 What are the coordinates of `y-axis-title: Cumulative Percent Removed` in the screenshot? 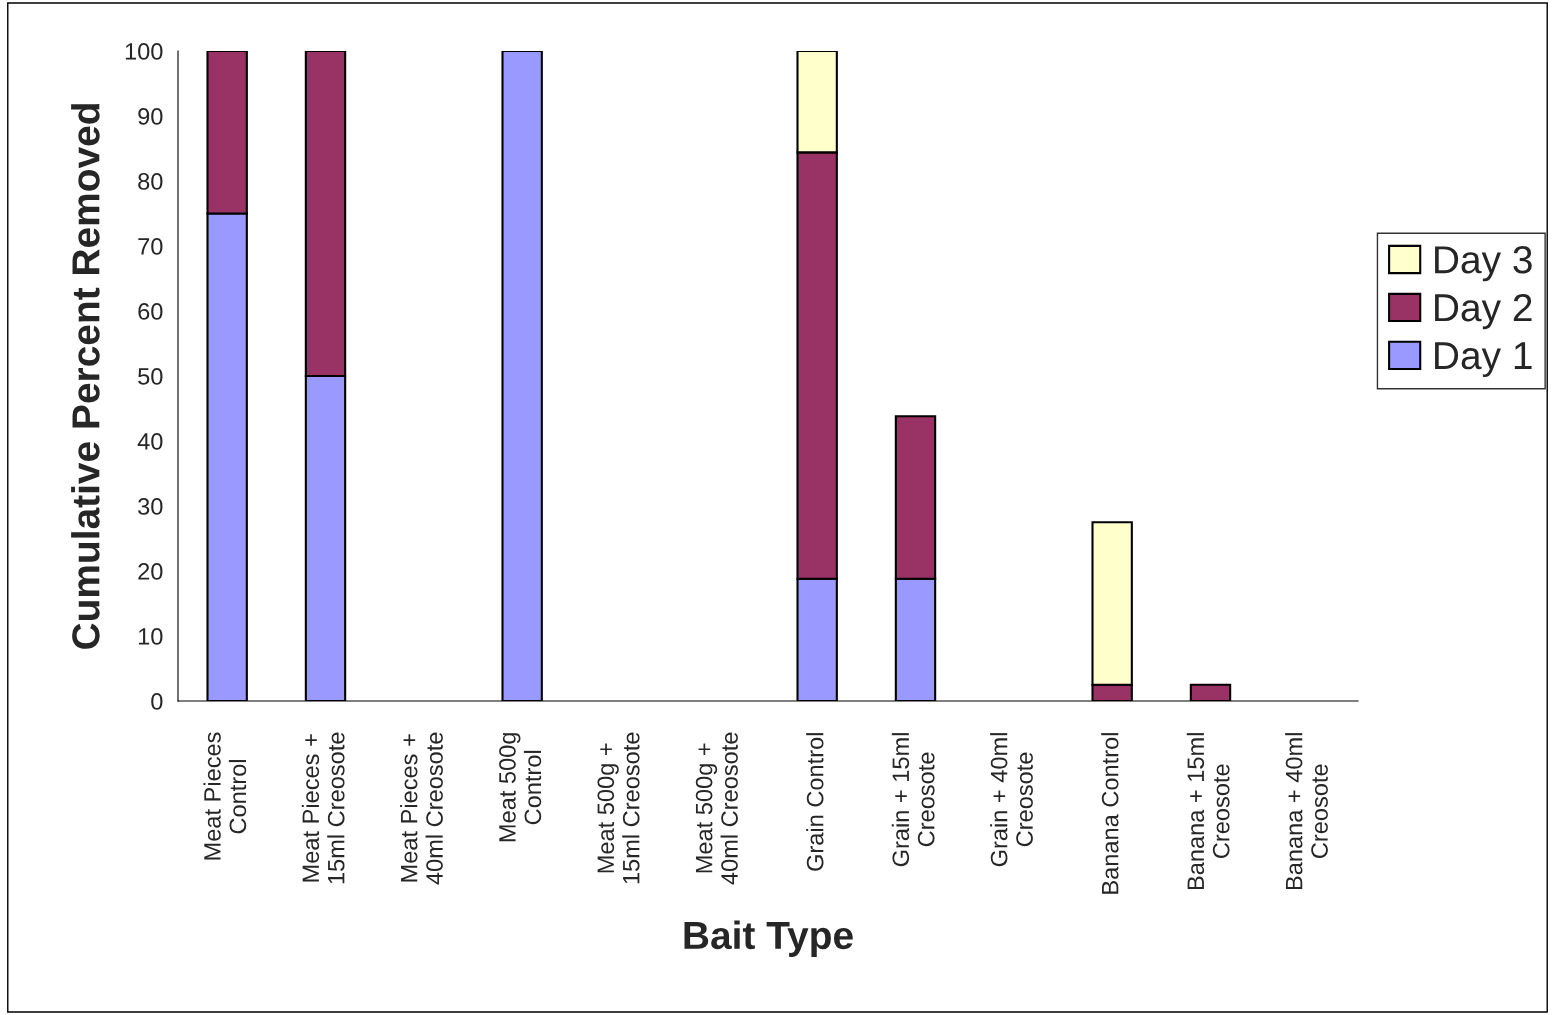 It's located at (85, 376).